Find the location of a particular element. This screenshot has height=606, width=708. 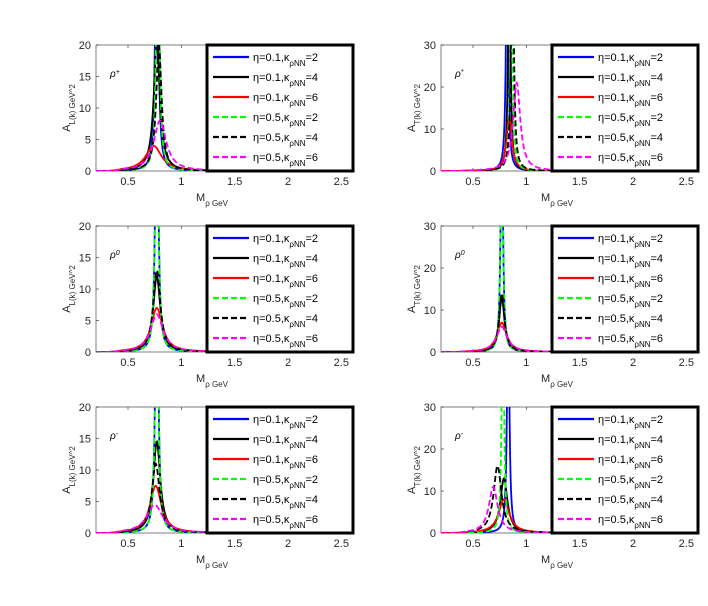

panel-annotation: ρ- is located at coordinates (459, 437).